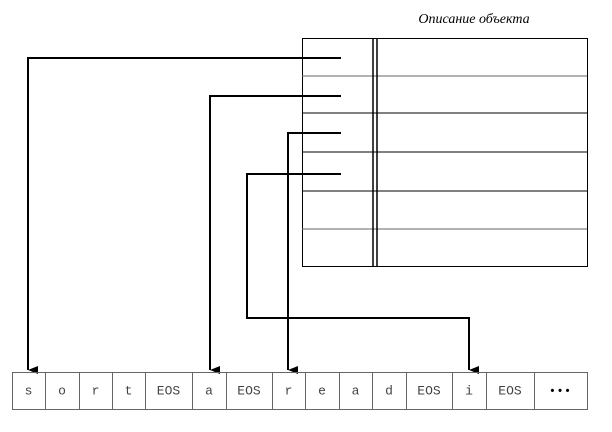 This screenshot has height=432, width=612. I want to click on cell-text: e, so click(322, 390).